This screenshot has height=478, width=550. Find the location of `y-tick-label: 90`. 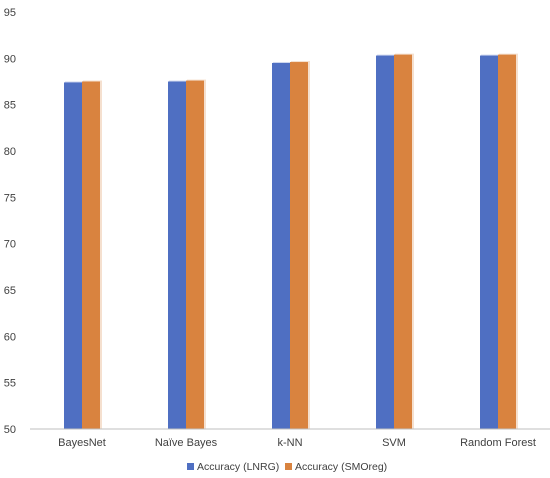

y-tick-label: 90 is located at coordinates (10, 59).